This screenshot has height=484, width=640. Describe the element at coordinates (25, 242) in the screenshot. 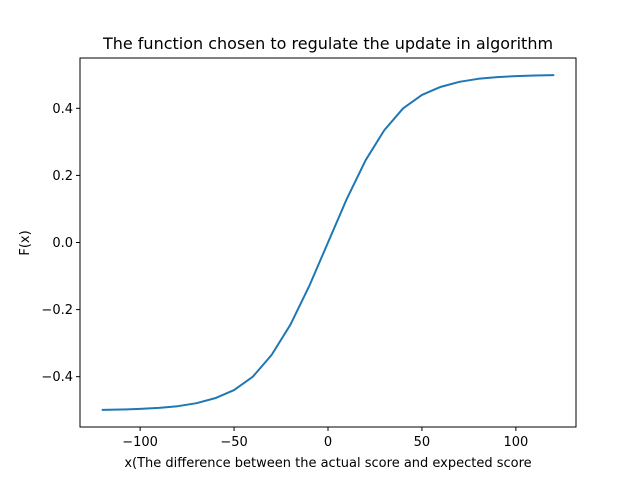

I see `y-axis-label: F(x)` at that location.